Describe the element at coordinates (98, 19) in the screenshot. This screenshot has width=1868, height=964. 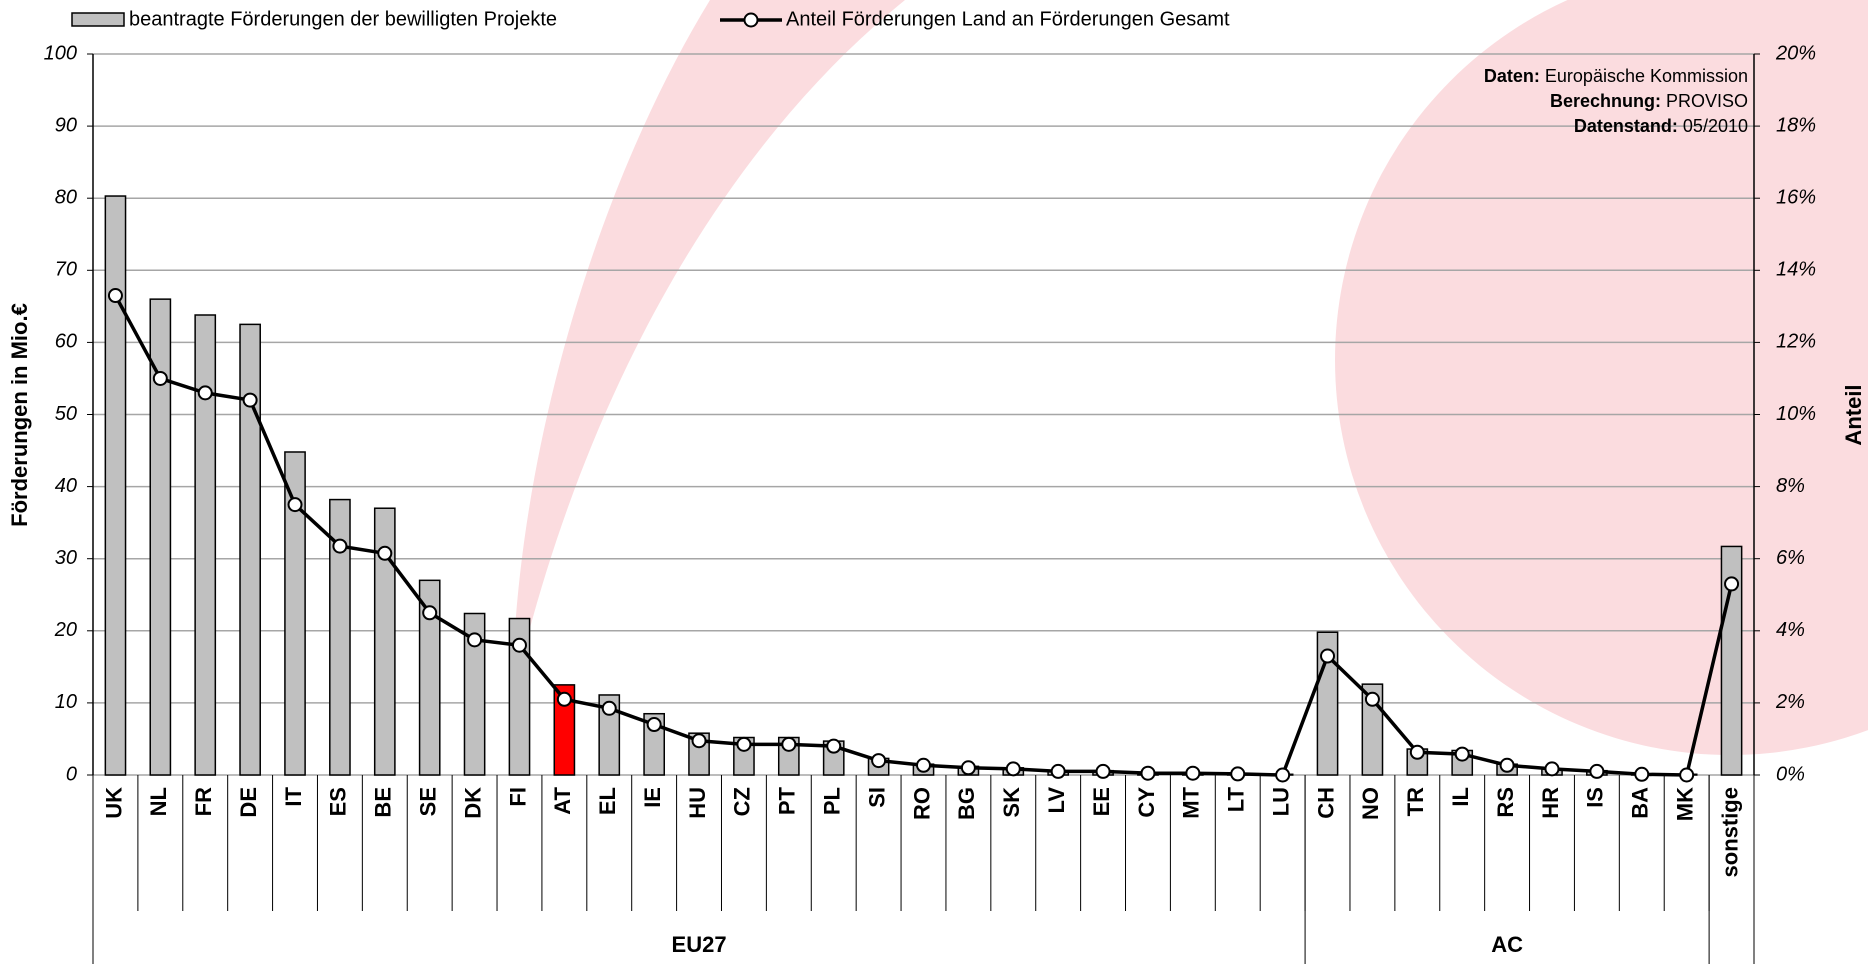
I see `legend-swatch` at that location.